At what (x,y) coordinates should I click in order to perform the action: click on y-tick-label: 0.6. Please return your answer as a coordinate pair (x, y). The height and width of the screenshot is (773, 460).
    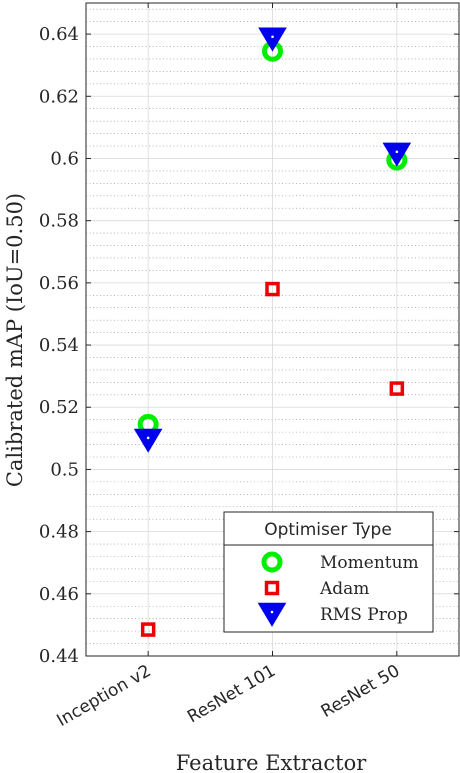
    Looking at the image, I should click on (64, 158).